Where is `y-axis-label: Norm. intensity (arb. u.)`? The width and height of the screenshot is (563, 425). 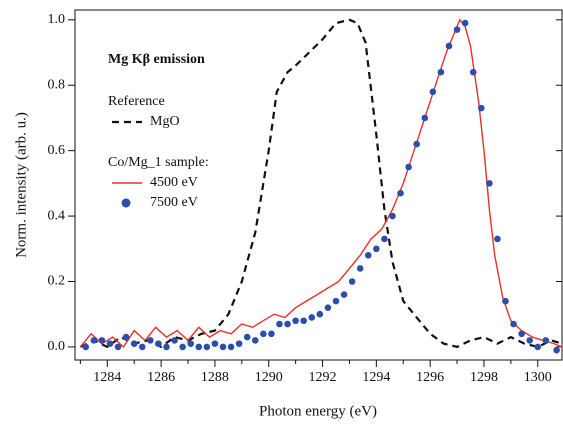 y-axis-label: Norm. intensity (arb. u.) is located at coordinates (21, 185).